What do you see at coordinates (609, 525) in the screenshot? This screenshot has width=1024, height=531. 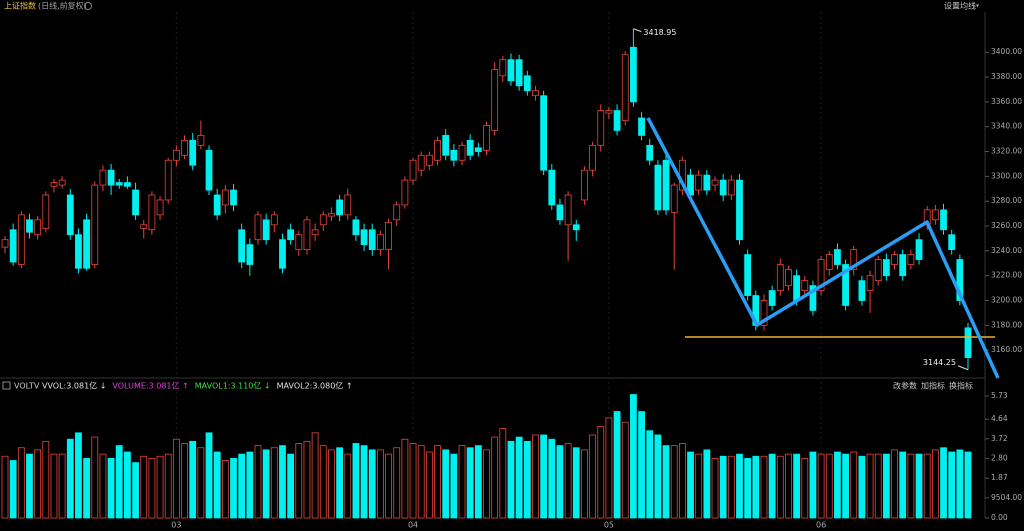 I see `x-tick-label: 05` at bounding box center [609, 525].